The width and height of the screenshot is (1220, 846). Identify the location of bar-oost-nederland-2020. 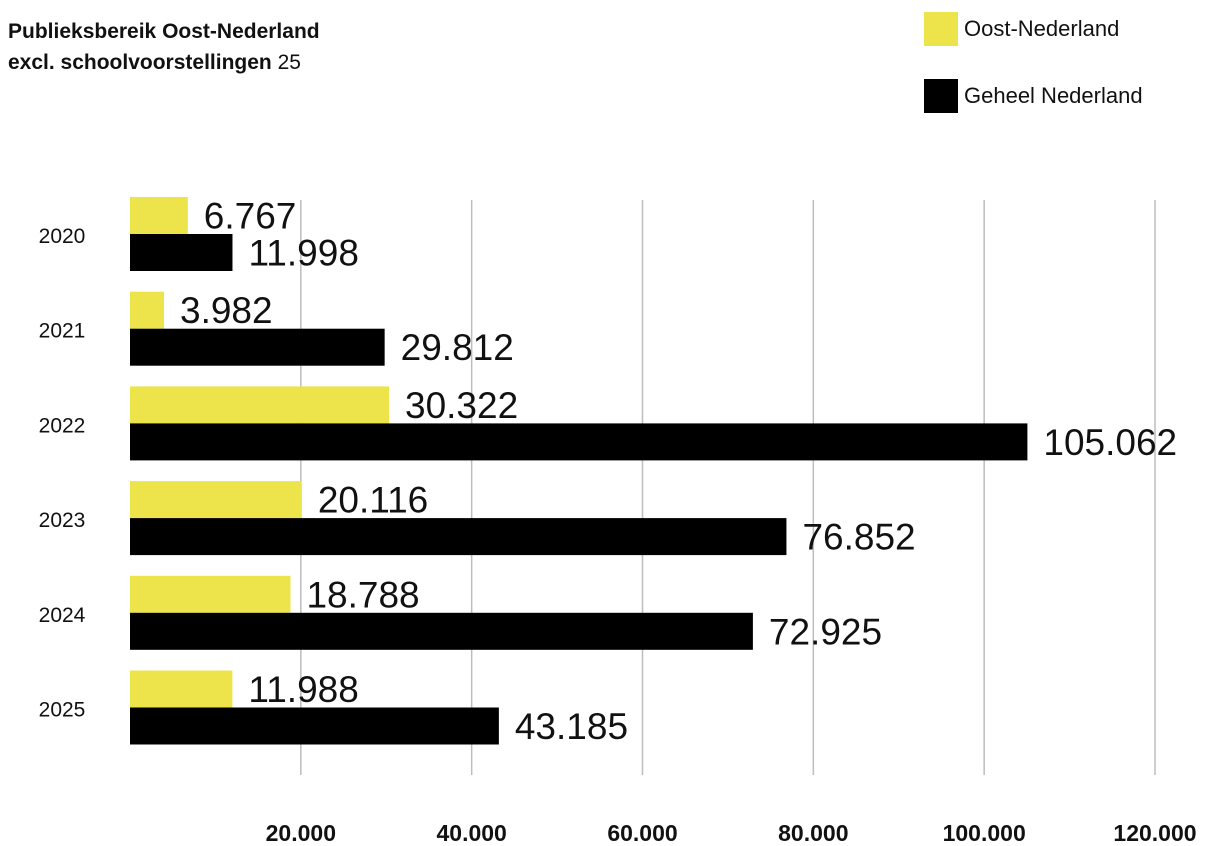
(159, 215).